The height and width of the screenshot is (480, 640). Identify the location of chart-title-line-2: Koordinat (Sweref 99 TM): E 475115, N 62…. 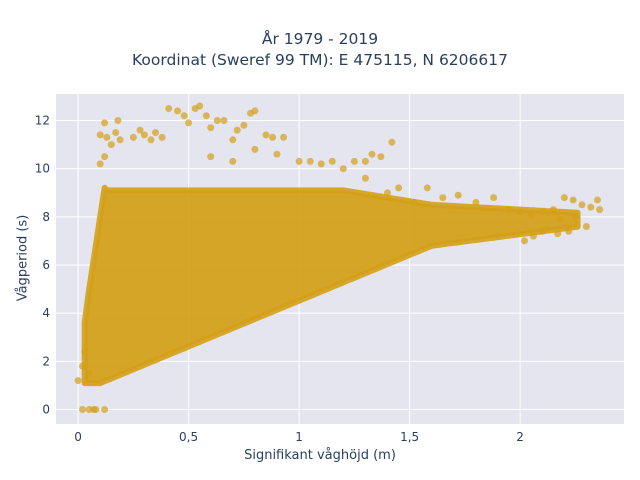
(320, 60).